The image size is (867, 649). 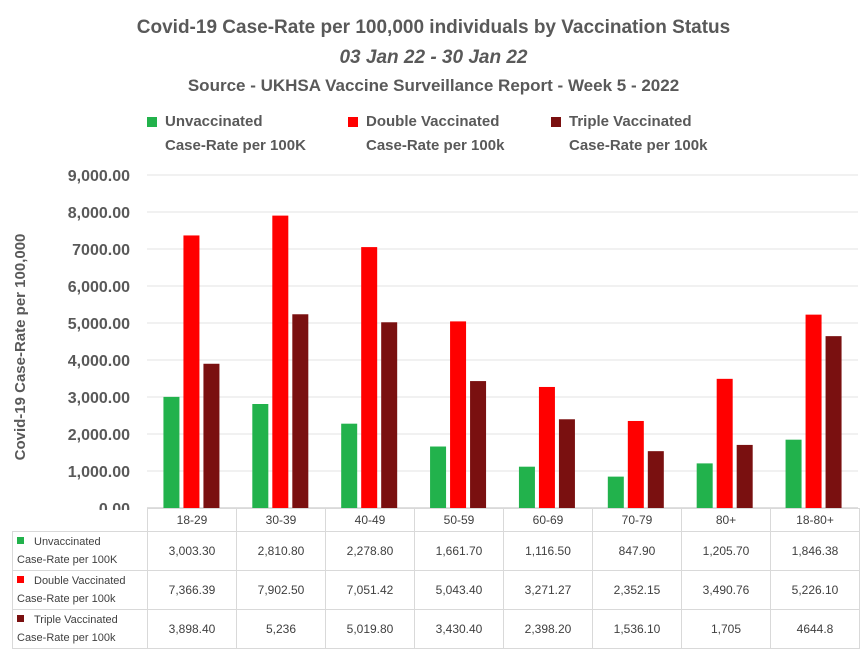 What do you see at coordinates (744, 476) in the screenshot?
I see `bar-triple-80+` at bounding box center [744, 476].